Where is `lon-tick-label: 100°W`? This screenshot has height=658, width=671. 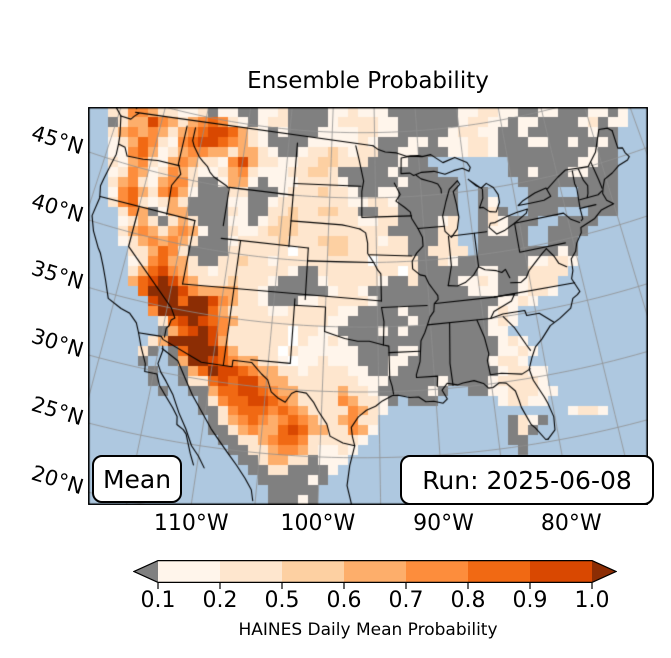
lon-tick-label: 100°W is located at coordinates (318, 523).